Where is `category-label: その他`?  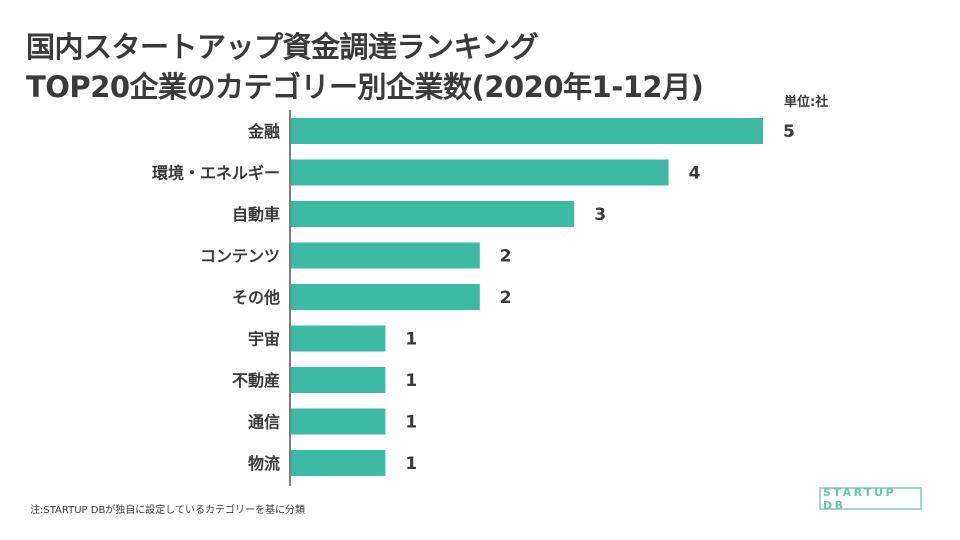
category-label: その他 is located at coordinates (256, 297).